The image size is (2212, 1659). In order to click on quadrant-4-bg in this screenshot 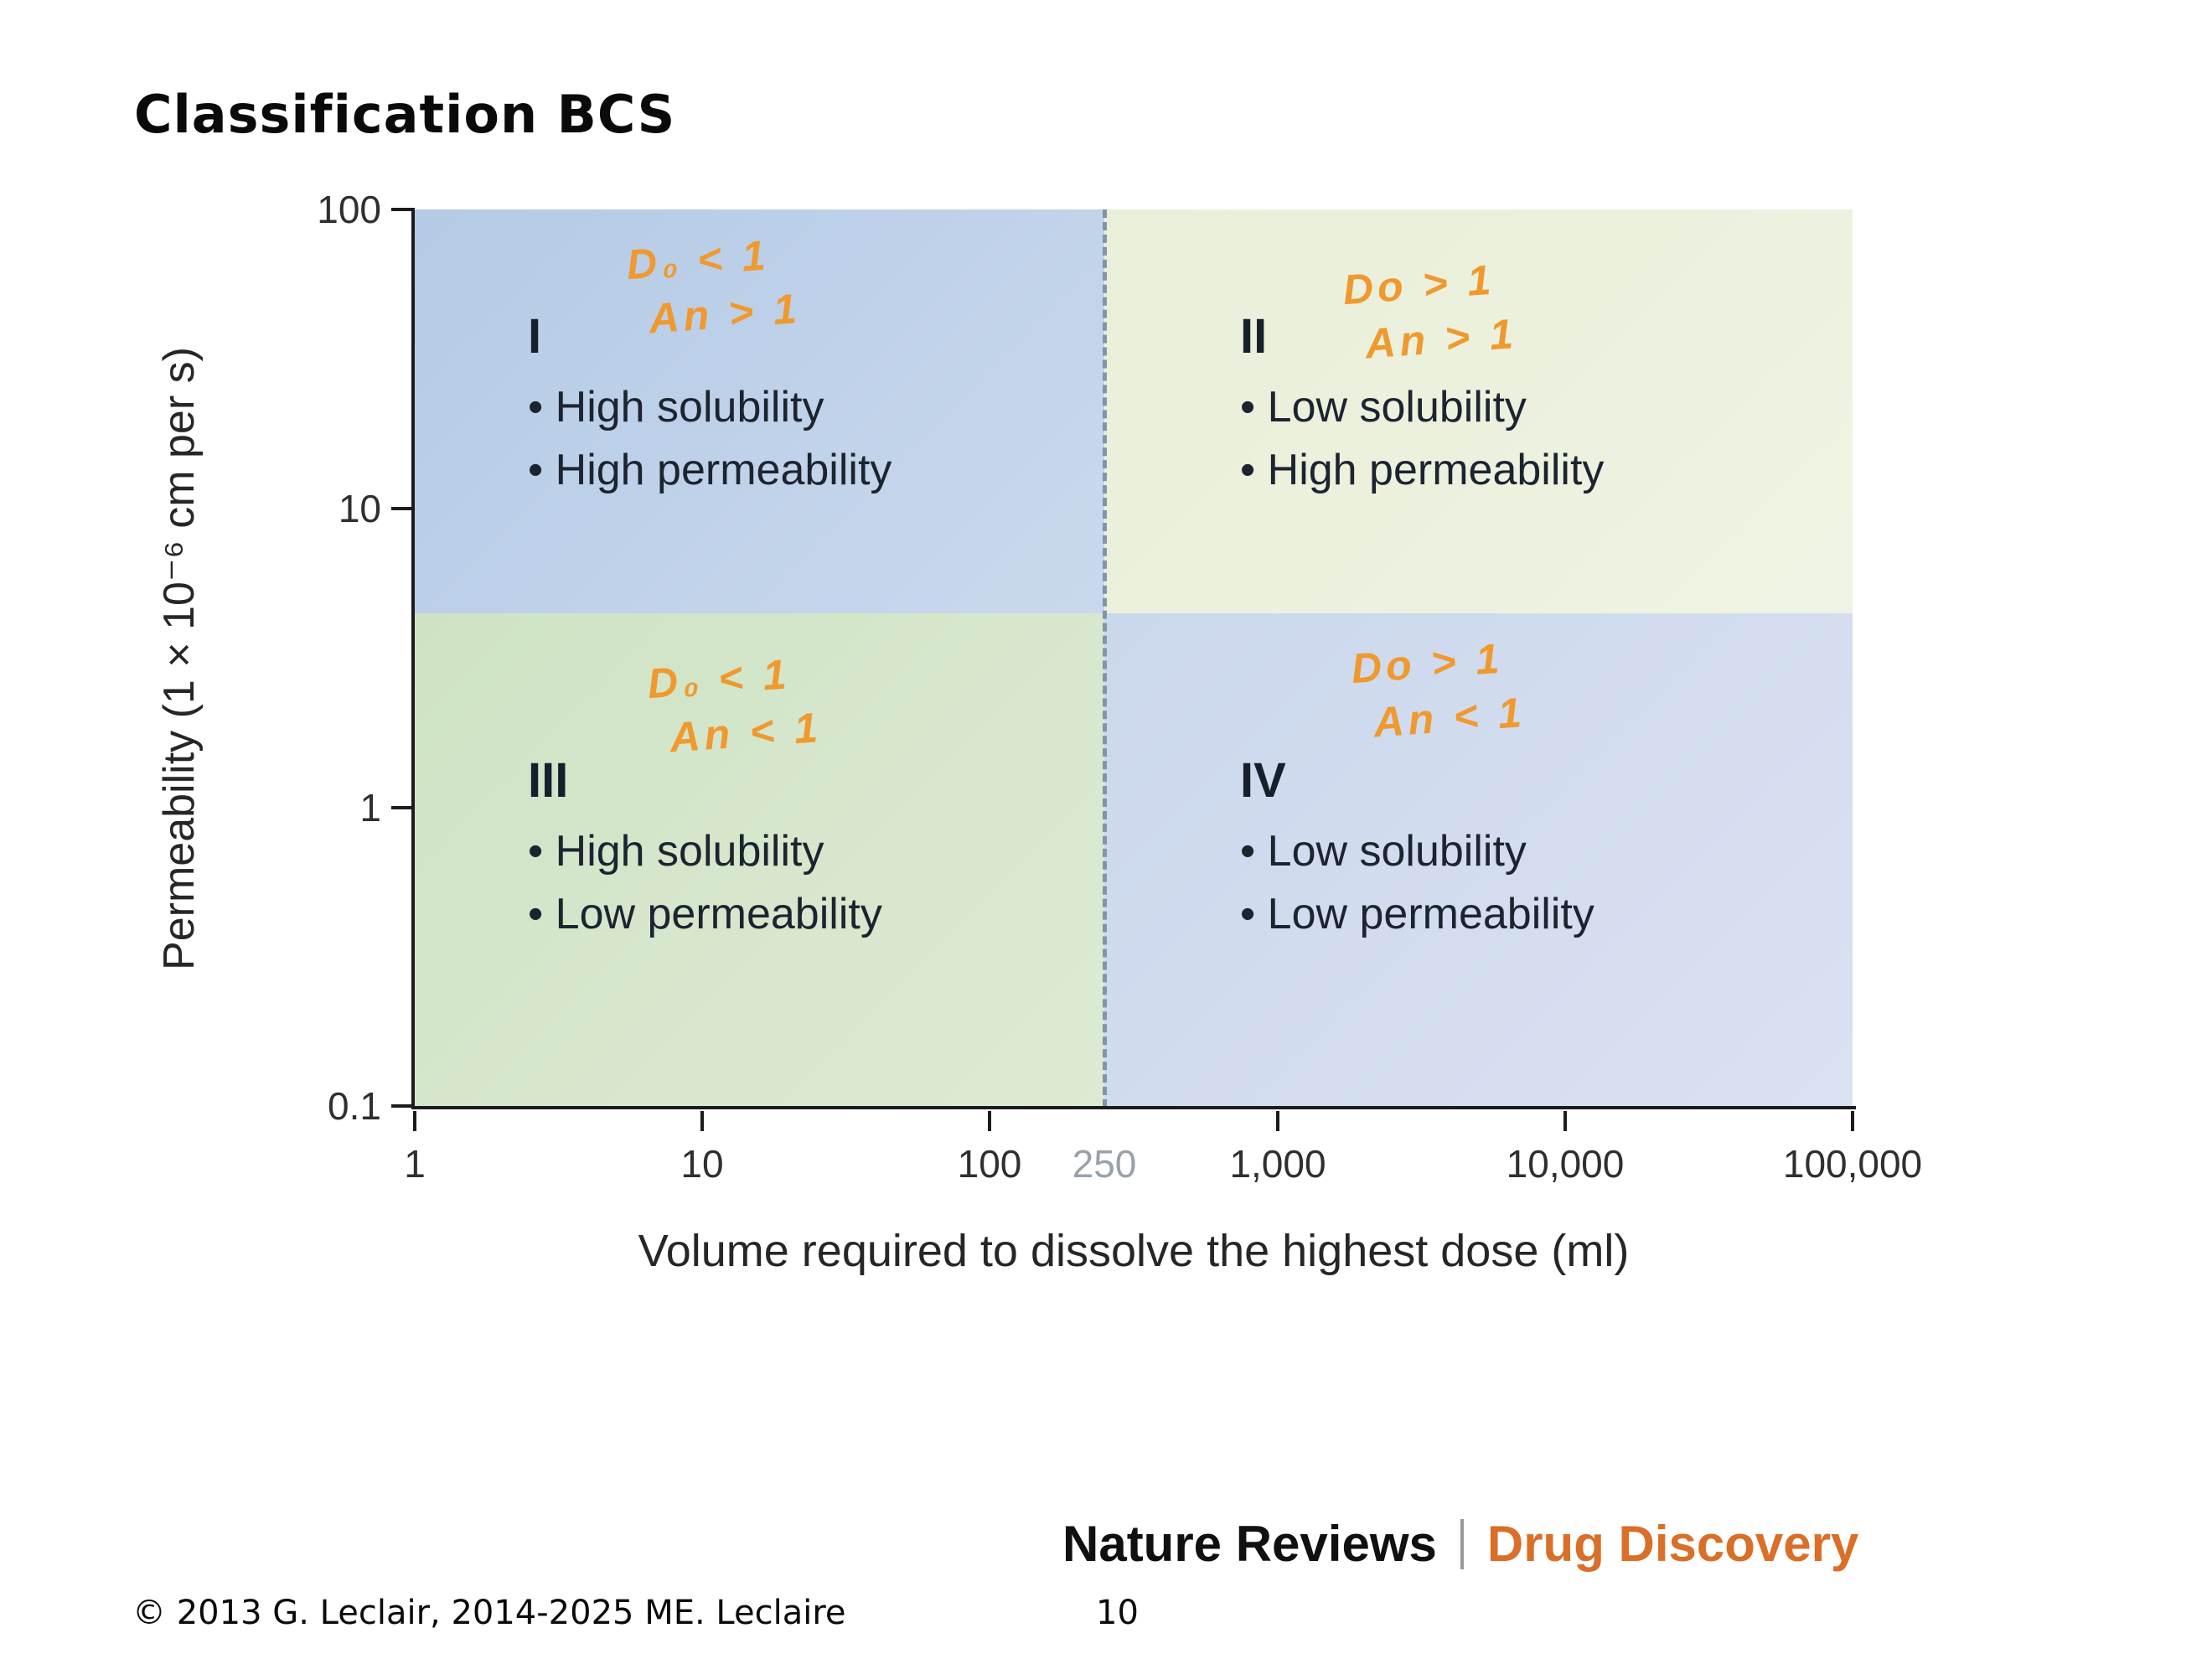, I will do `click(1478, 860)`.